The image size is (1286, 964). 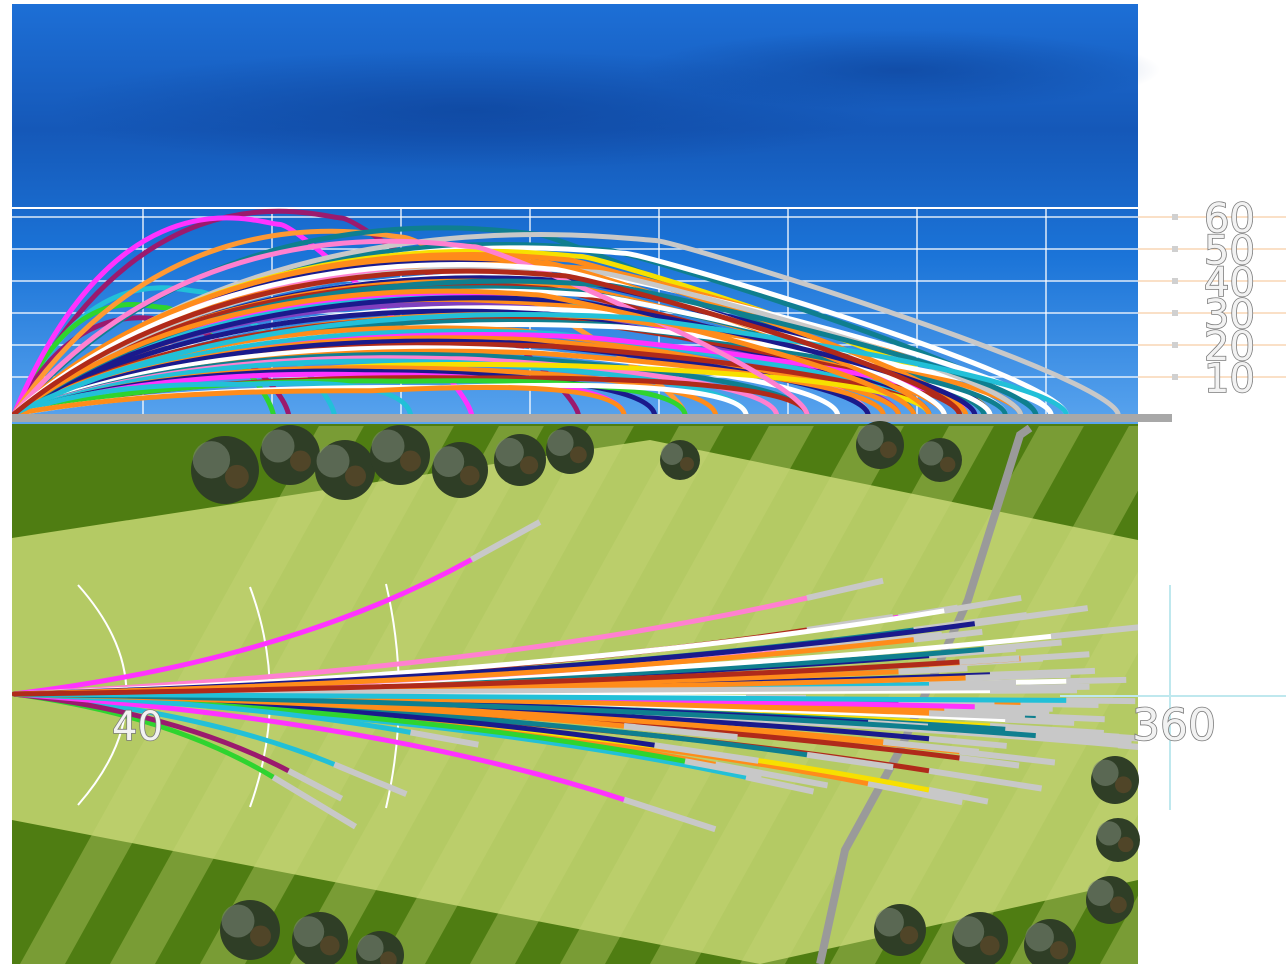 I want to click on distance-label-360: 360, so click(x=1174, y=725).